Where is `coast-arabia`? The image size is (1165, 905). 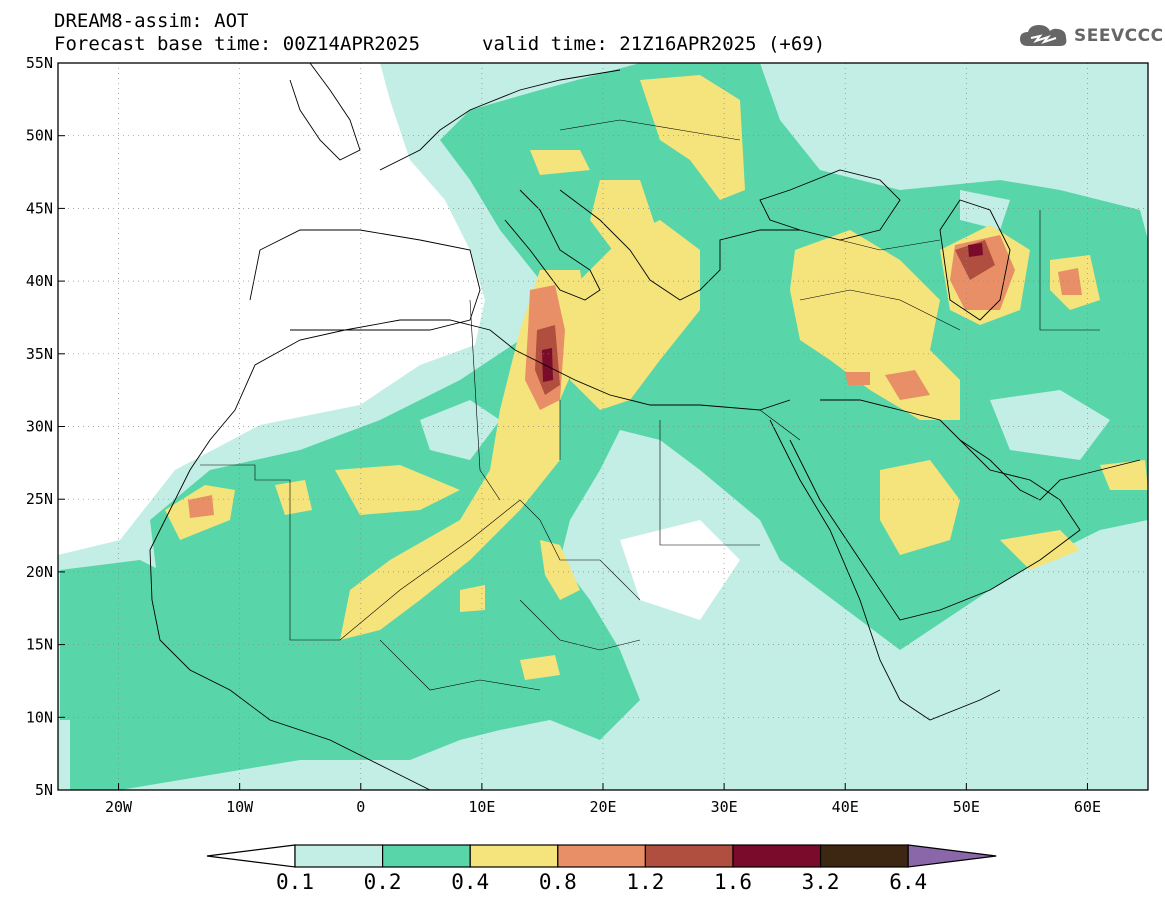
coast-arabia is located at coordinates (935, 510).